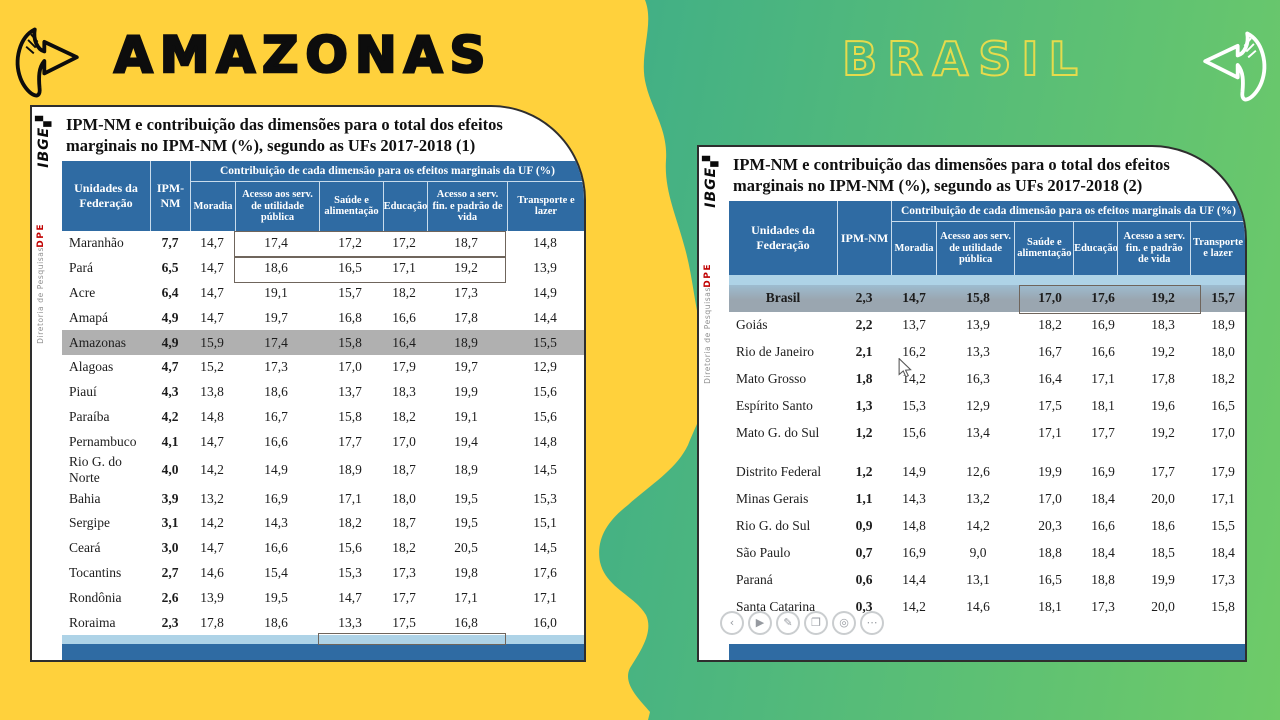 This screenshot has height=720, width=1280. What do you see at coordinates (772, 499) in the screenshot?
I see `uf-cell: Minas Gerais` at bounding box center [772, 499].